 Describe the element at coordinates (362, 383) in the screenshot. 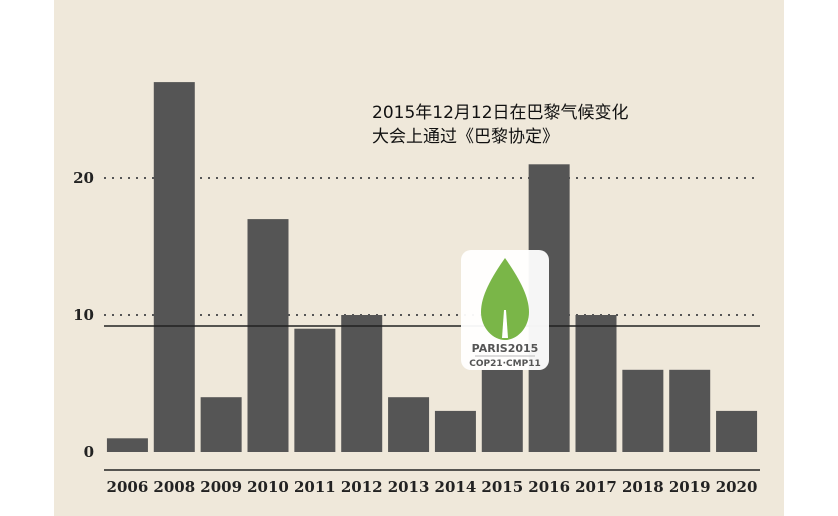

I see `bar-2012` at that location.